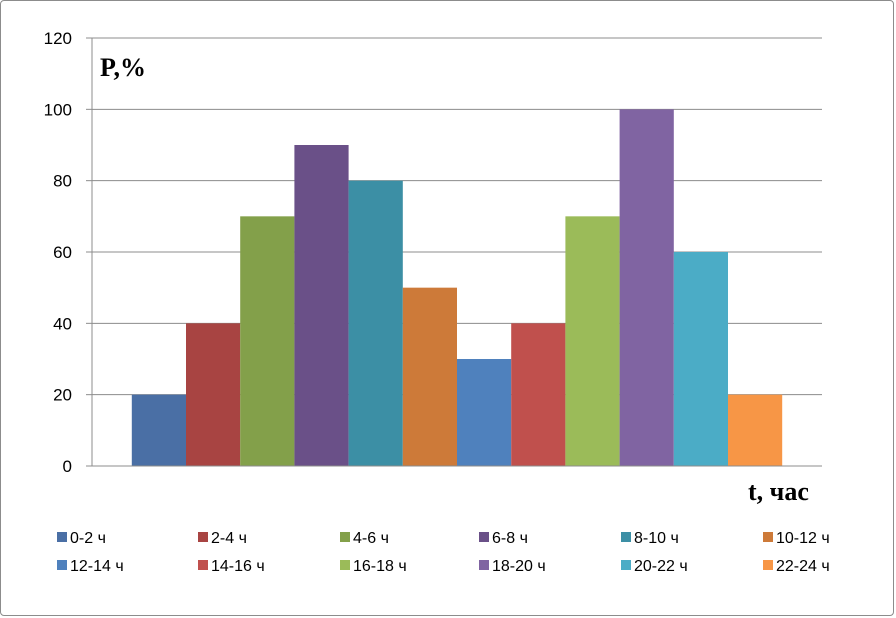 This screenshot has width=896, height=618. I want to click on bar-0-2-ч, so click(158, 430).